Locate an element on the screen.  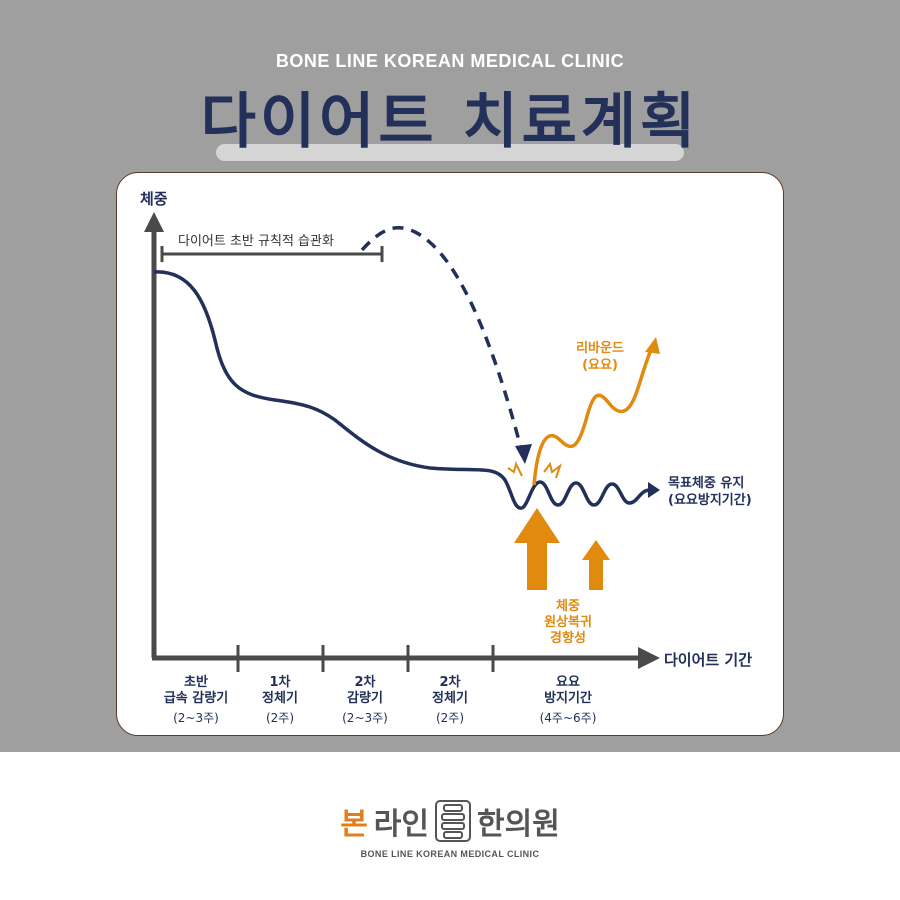
clinic-name-bottom: BONE LINE KOREAN MEDICAL CLINIC is located at coordinates (450, 854).